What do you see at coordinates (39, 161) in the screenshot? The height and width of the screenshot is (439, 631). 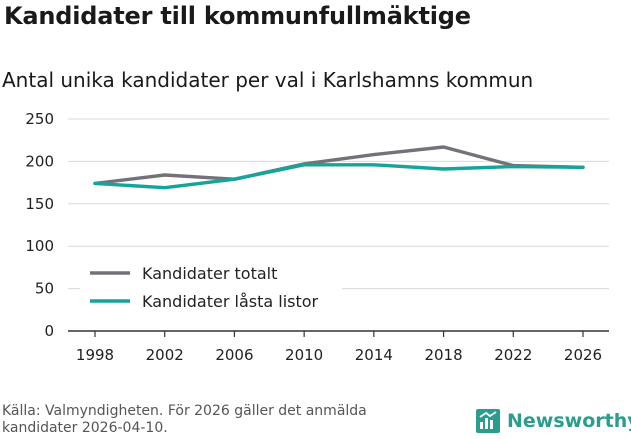 I see `y-tick-label: 200` at bounding box center [39, 161].